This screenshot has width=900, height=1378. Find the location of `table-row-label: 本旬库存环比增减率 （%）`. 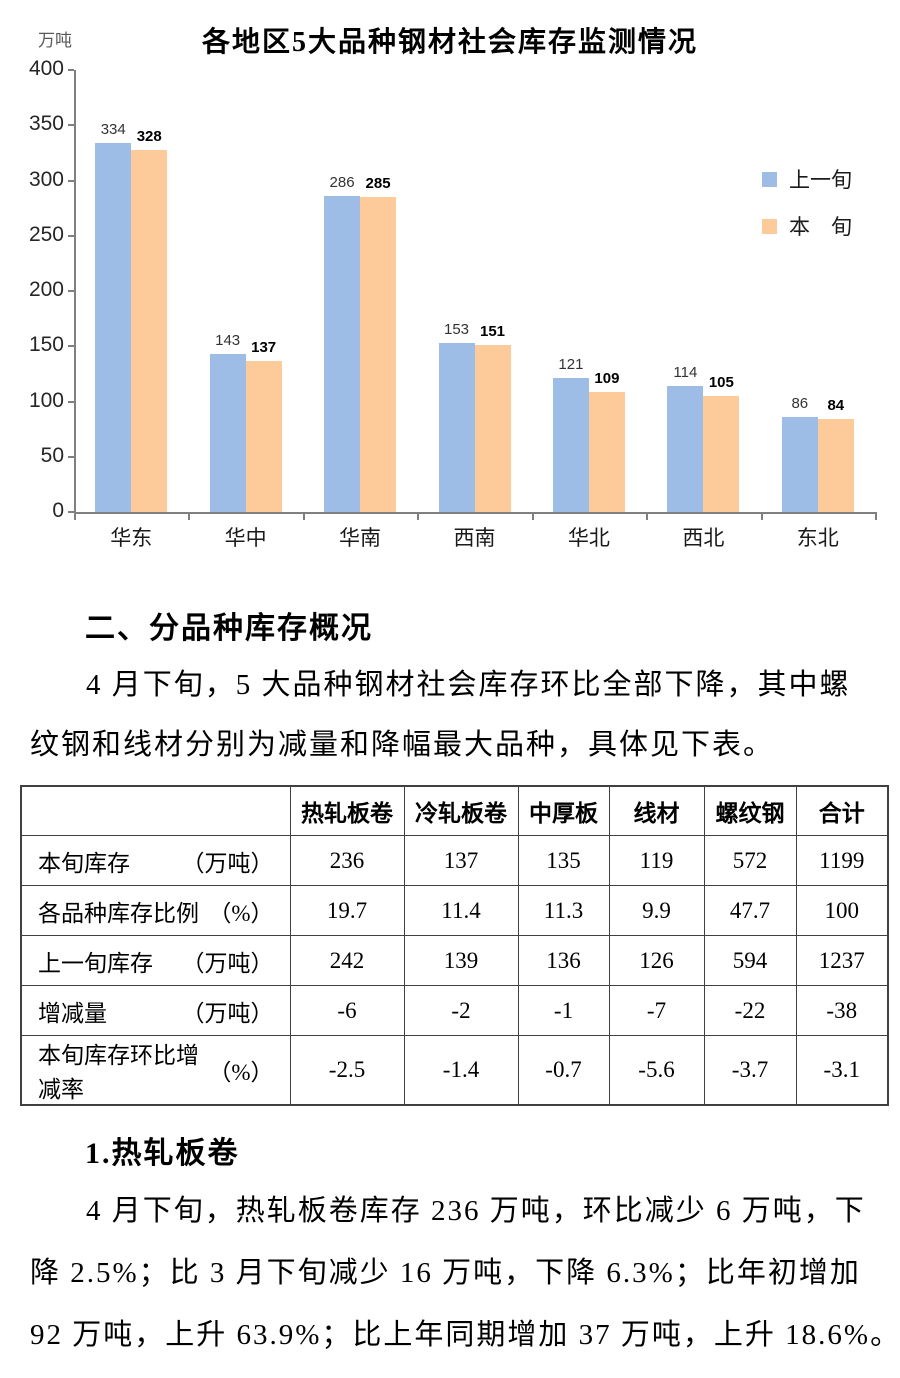

table-row-label: 本旬库存环比增减率 （%） is located at coordinates (155, 1070).